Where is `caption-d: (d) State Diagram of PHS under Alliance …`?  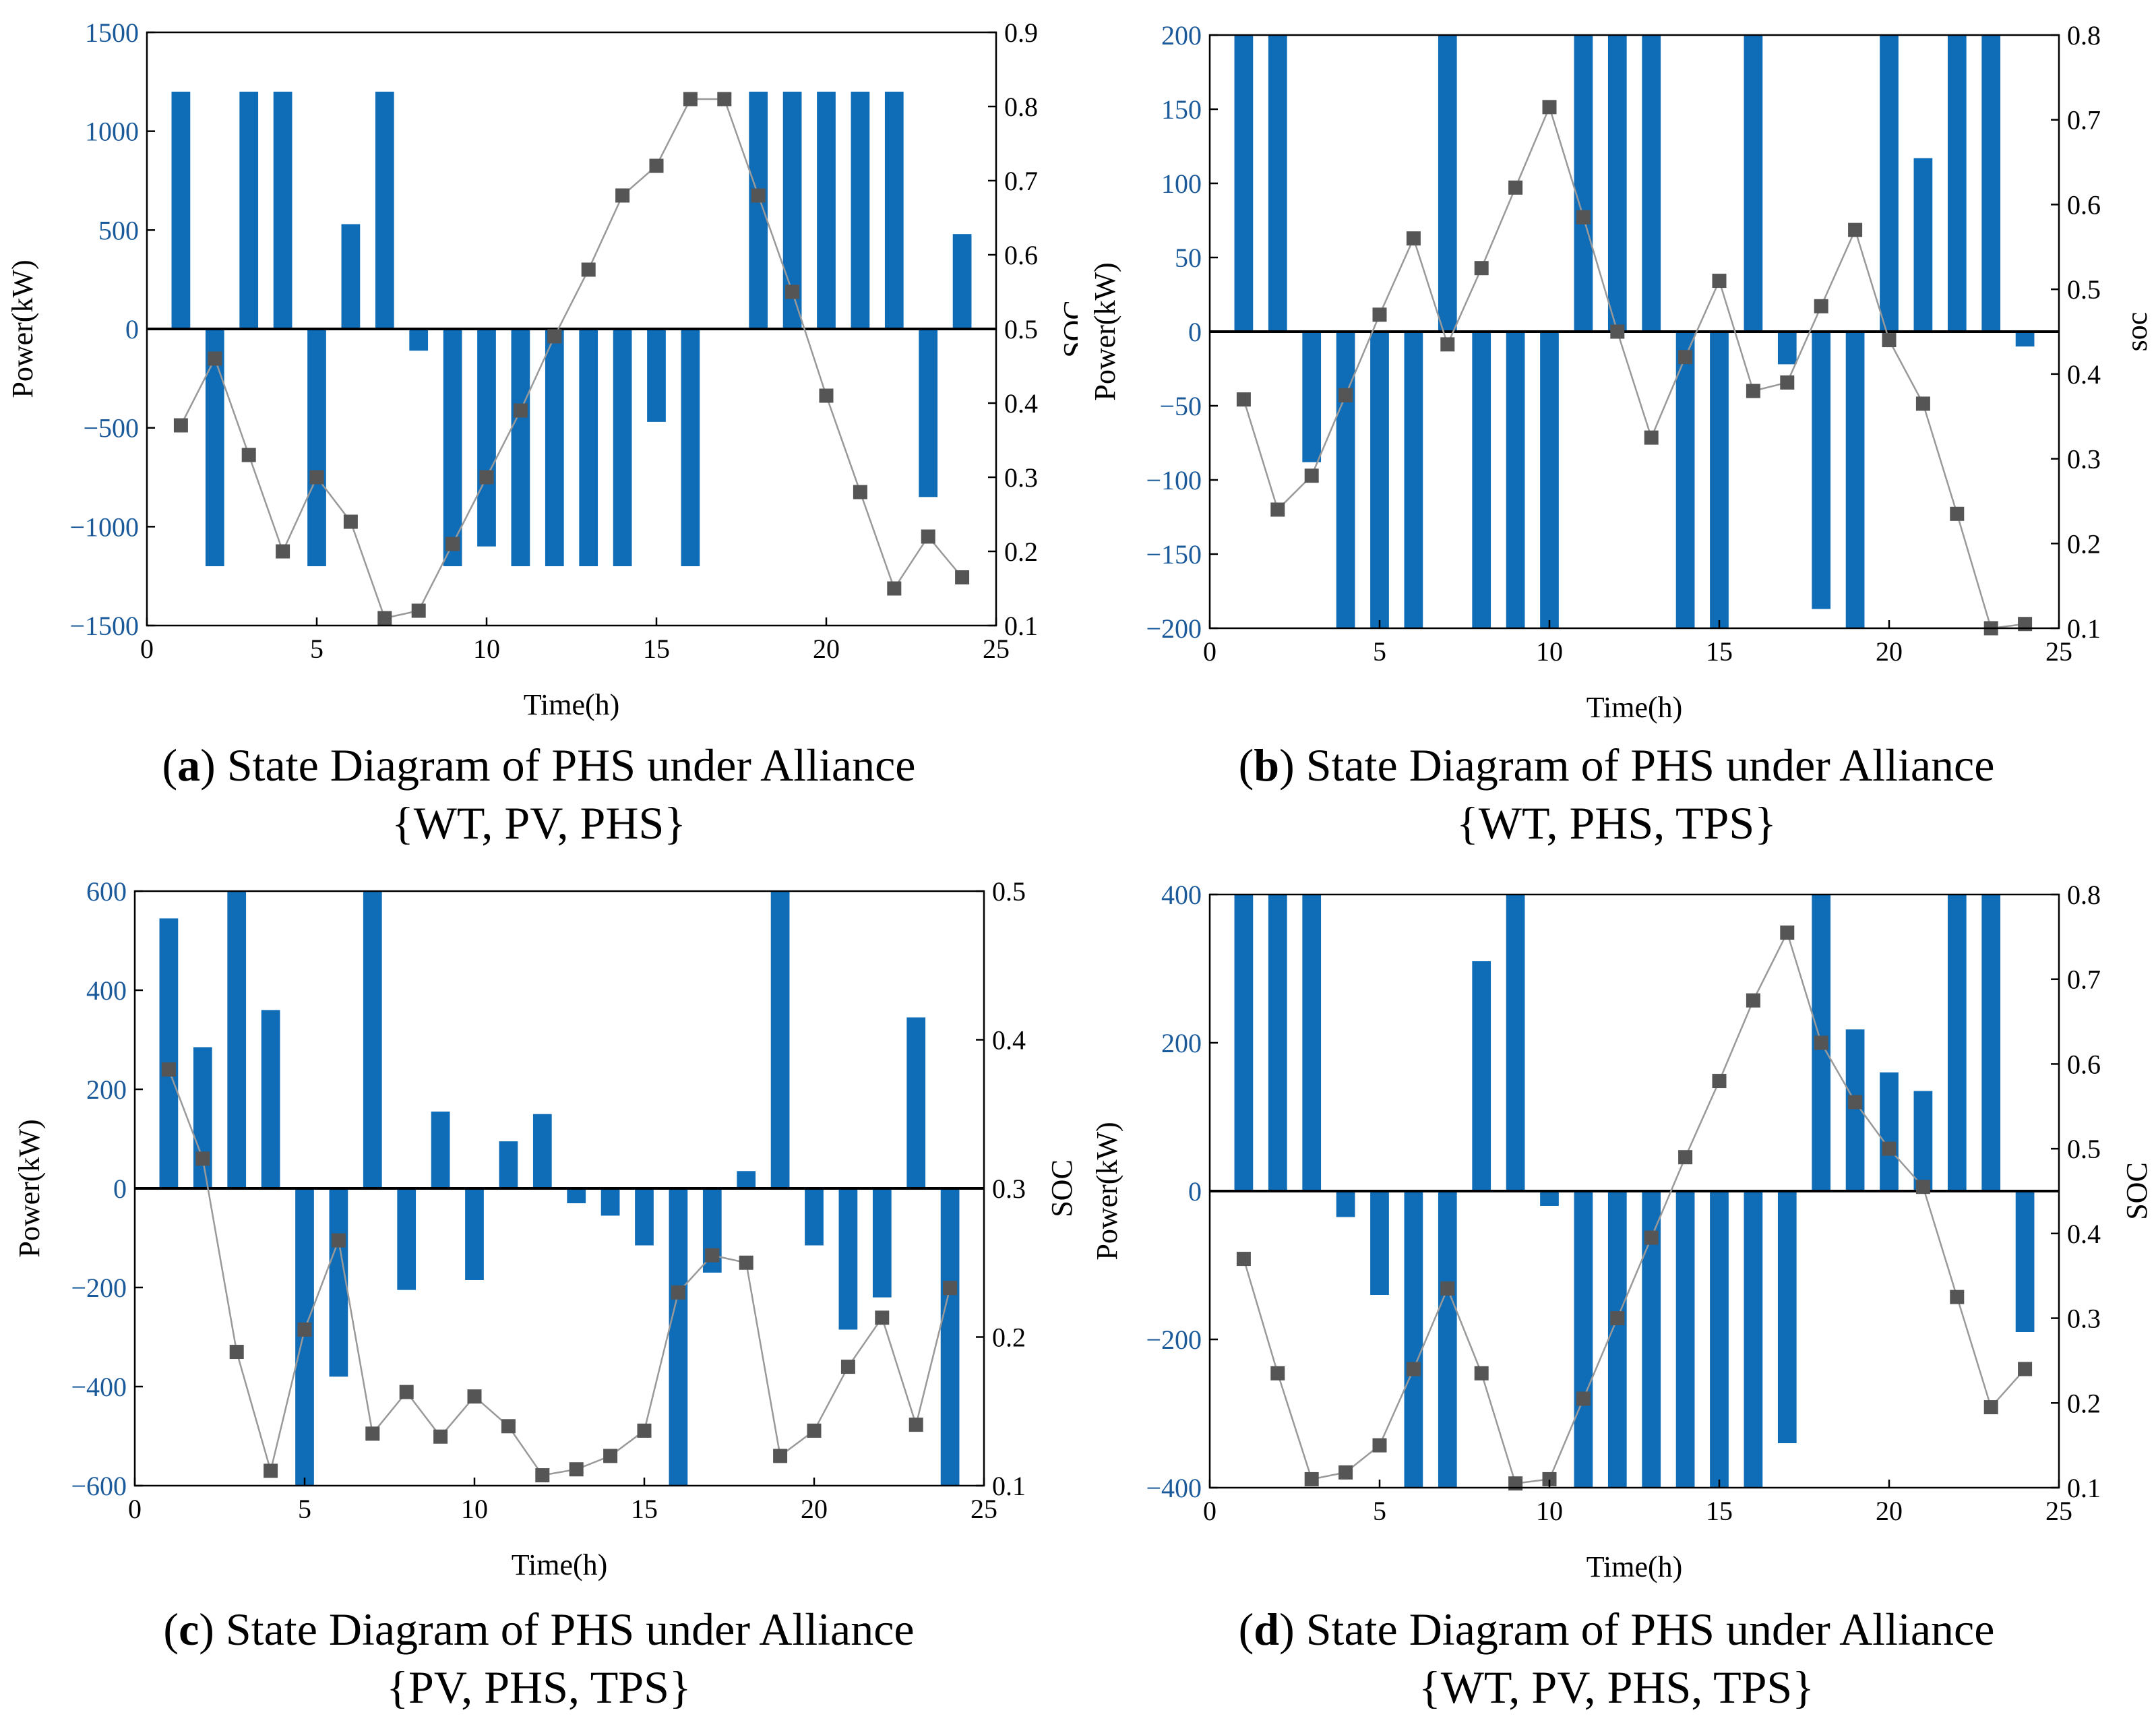 caption-d: (d) State Diagram of PHS under Alliance … is located at coordinates (1617, 1658).